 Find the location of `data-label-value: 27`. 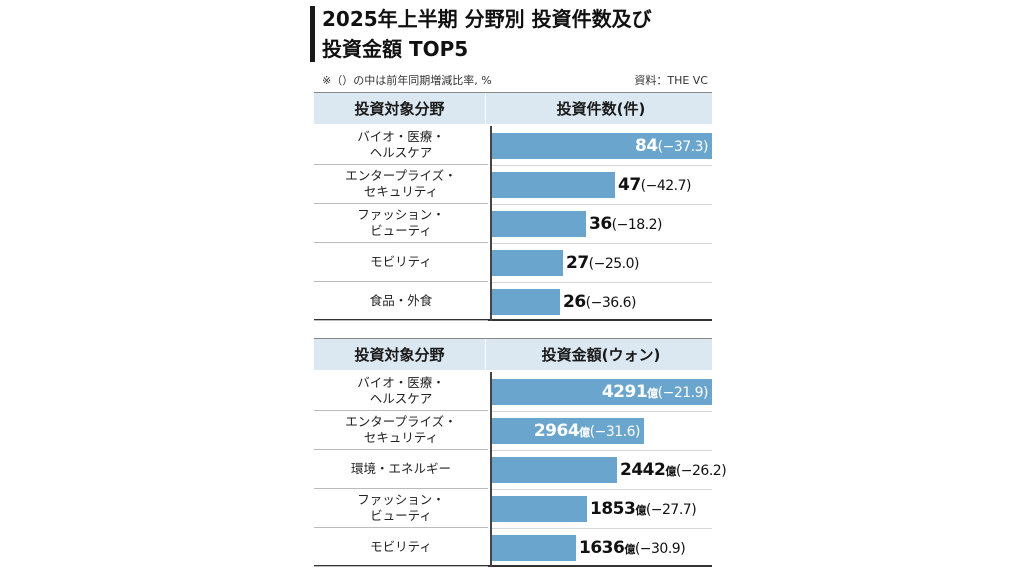

data-label-value: 27 is located at coordinates (577, 263).